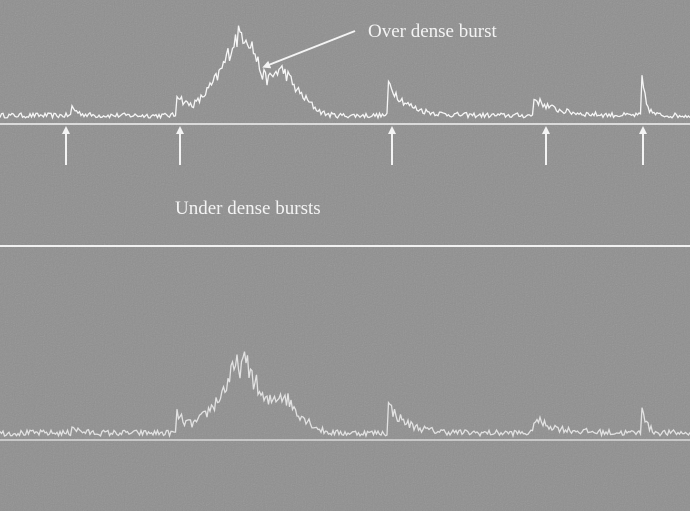 The width and height of the screenshot is (690, 511). I want to click on arrow, so click(309, 49).